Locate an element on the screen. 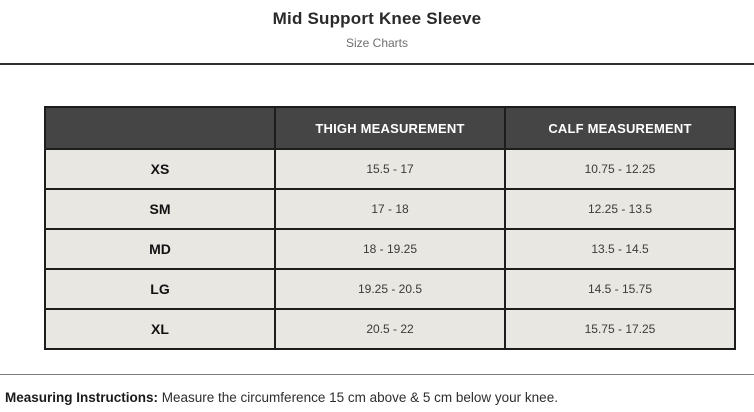 The height and width of the screenshot is (412, 754). top-divider is located at coordinates (377, 64).